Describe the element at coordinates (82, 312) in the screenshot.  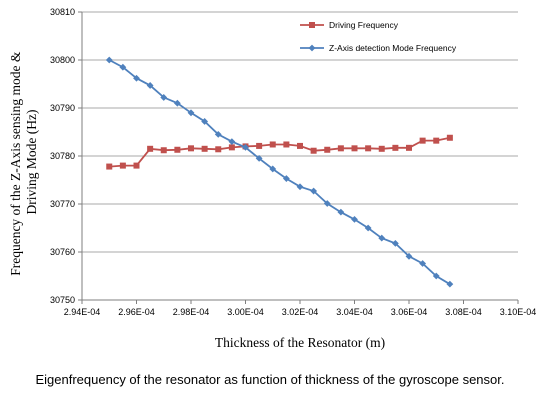
I see `x-tick-label: 2.94E-04` at that location.